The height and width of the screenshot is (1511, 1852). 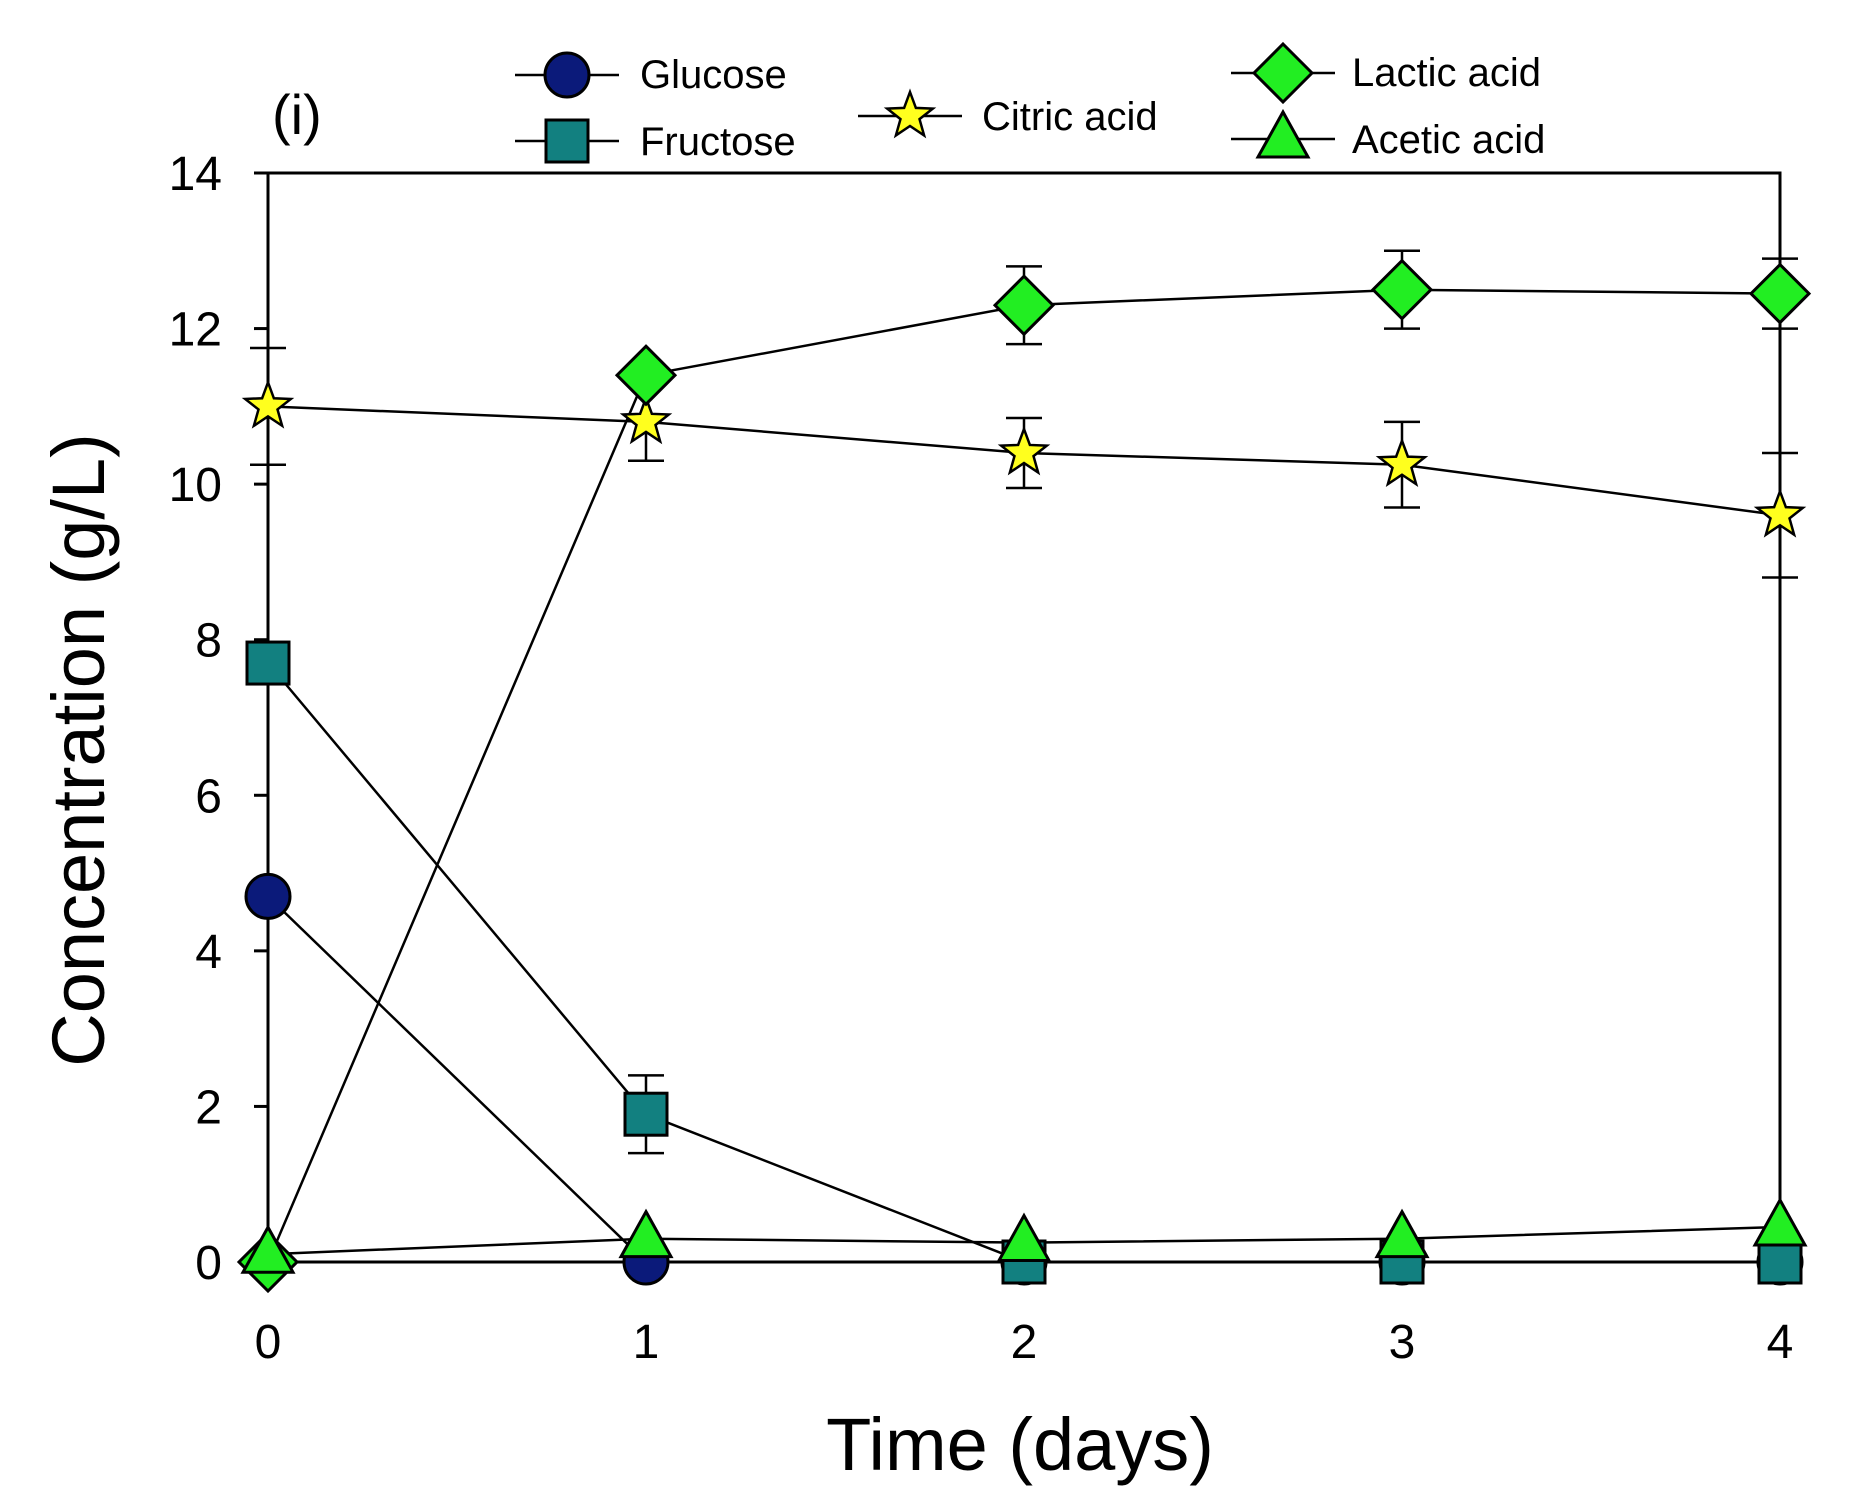 What do you see at coordinates (208, 1263) in the screenshot?
I see `y-tick-label: 0` at bounding box center [208, 1263].